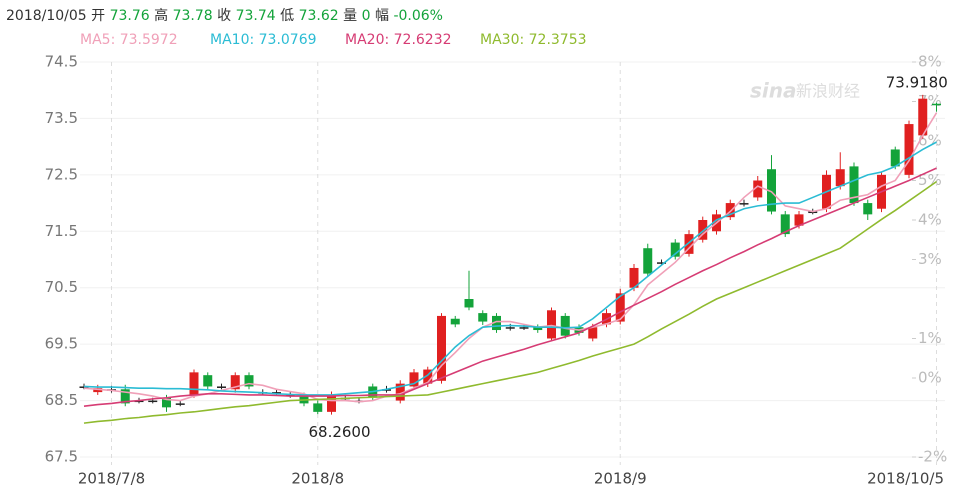 The width and height of the screenshot is (959, 493). What do you see at coordinates (828, 91) in the screenshot?
I see `watermark-text: 新浪财经` at bounding box center [828, 91].